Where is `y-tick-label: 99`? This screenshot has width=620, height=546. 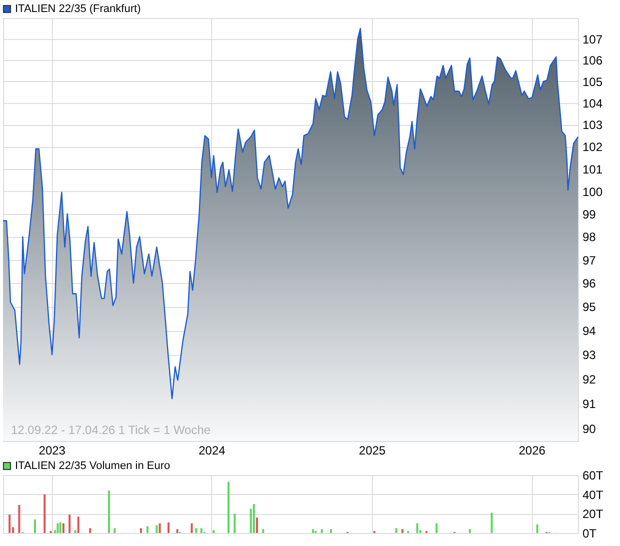
y-tick-label: 99 is located at coordinates (589, 214).